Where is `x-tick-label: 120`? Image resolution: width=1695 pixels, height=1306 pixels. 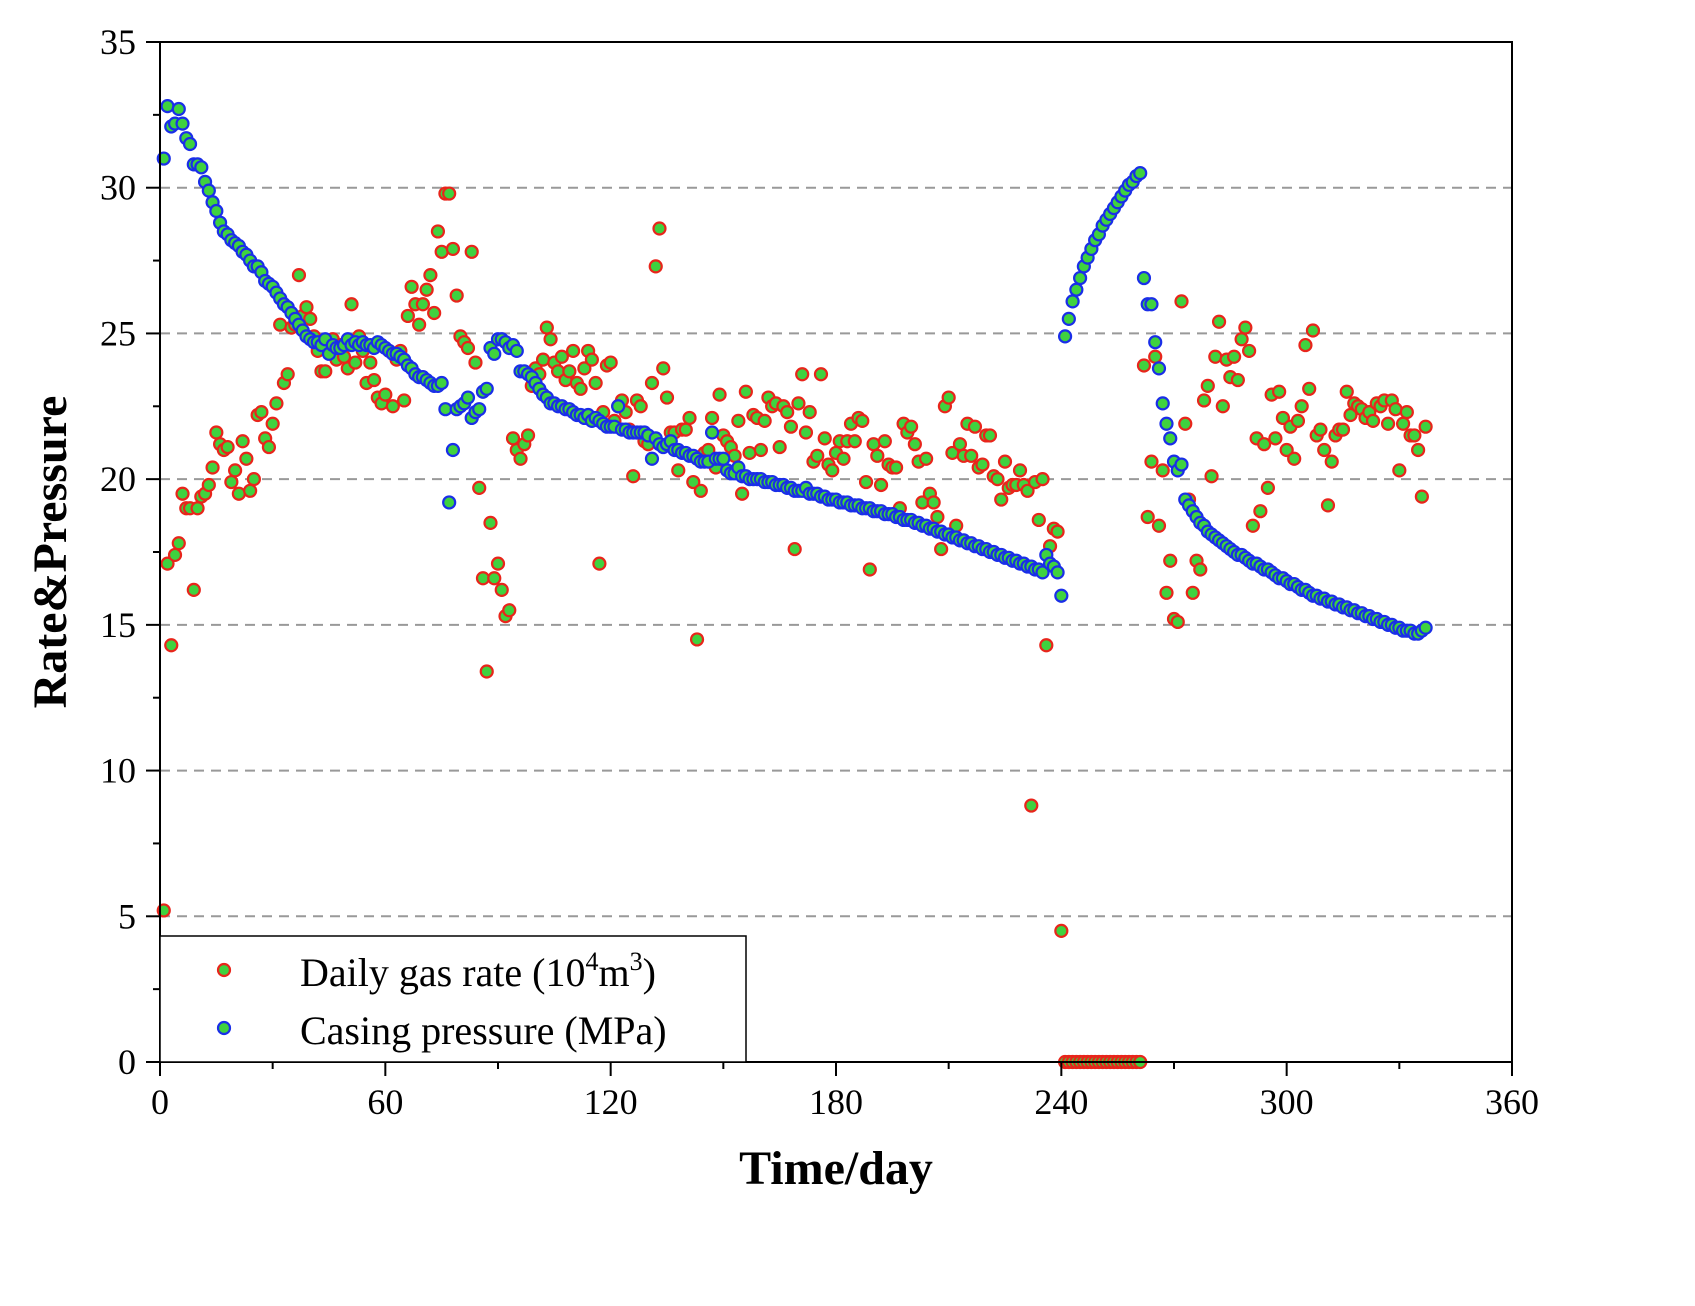 x-tick-label: 120 is located at coordinates (611, 1102).